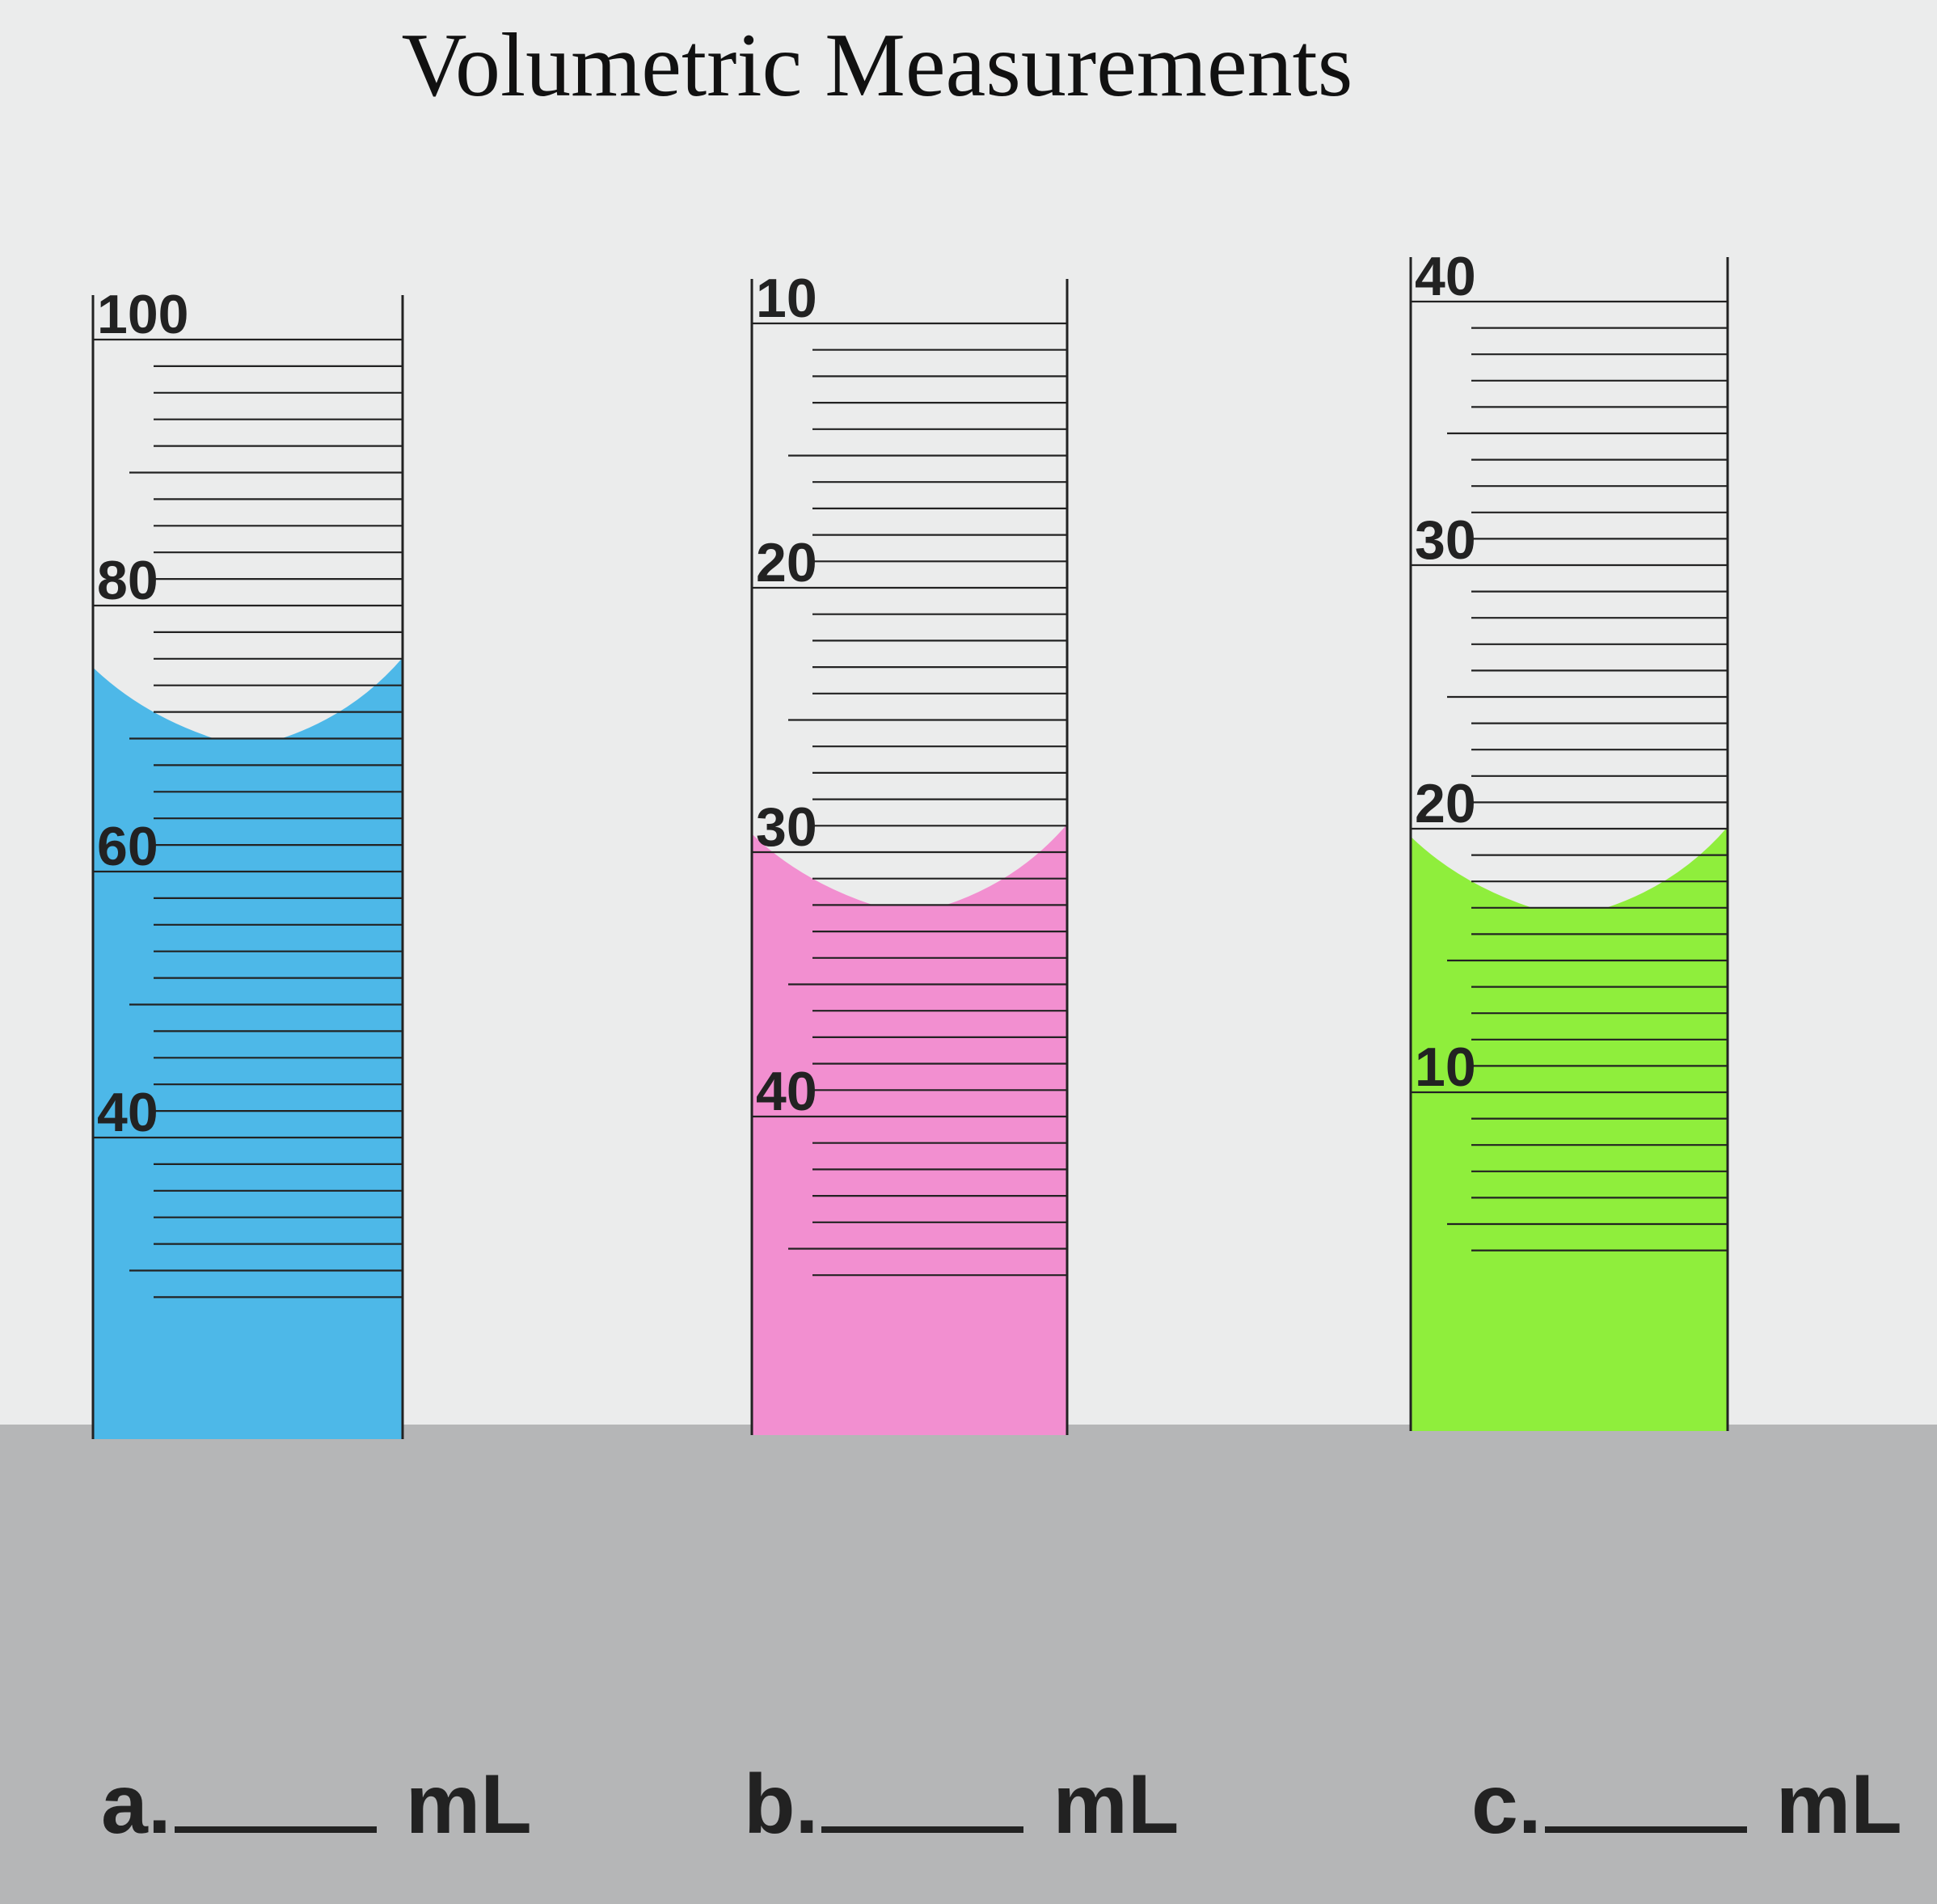 This screenshot has width=1937, height=1904. I want to click on answer-a-letter: a., so click(136, 1805).